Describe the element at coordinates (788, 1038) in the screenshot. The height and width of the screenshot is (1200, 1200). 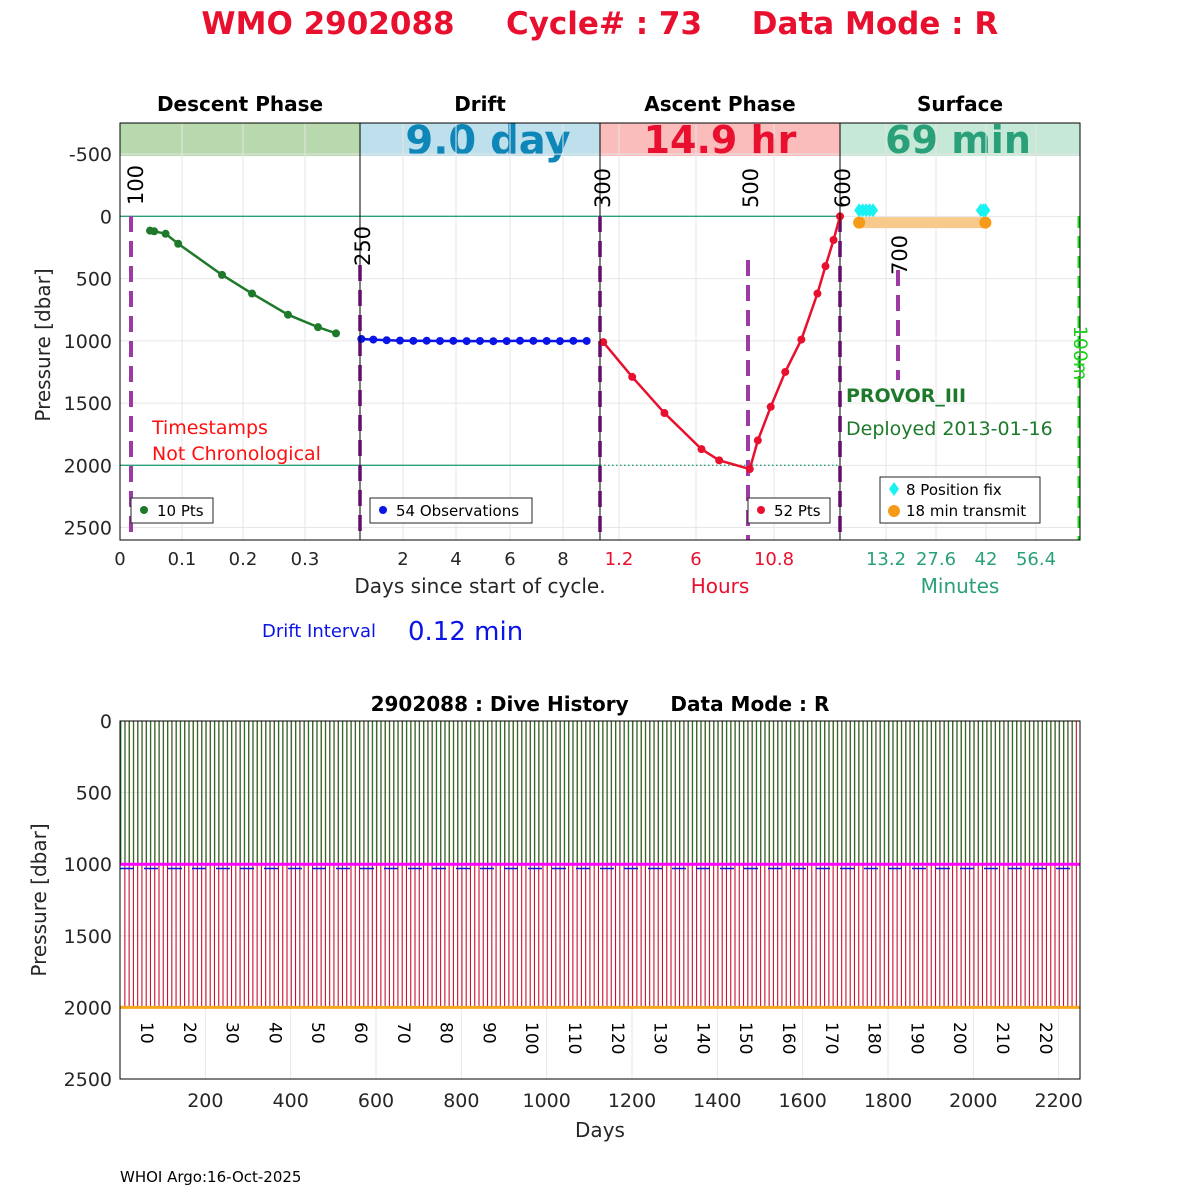
I see `cycle-label-160: 160` at that location.